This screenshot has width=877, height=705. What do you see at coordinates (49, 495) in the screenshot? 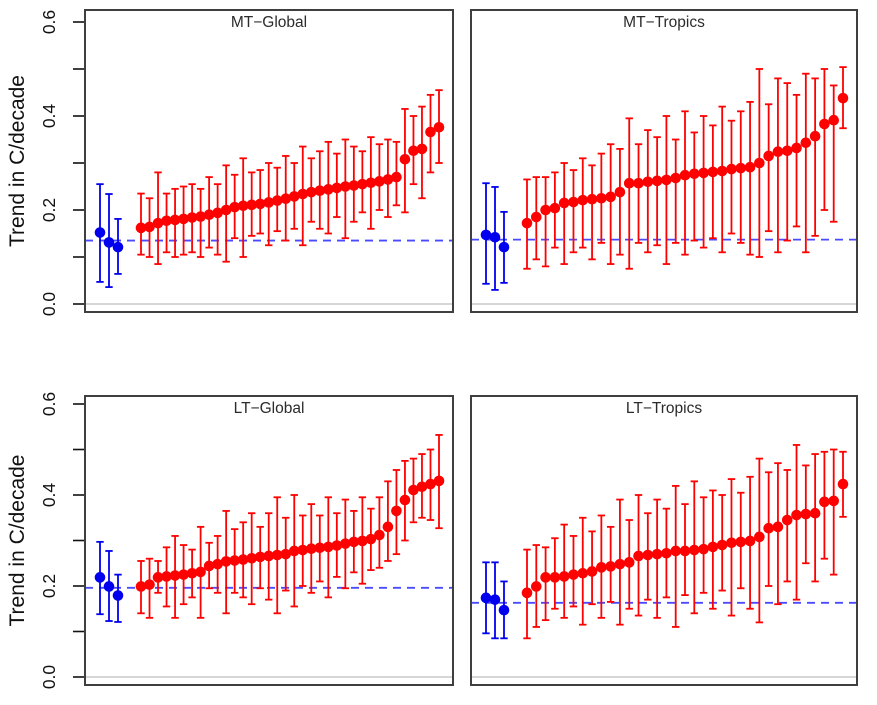
I see `y-tick-label: 0.4` at bounding box center [49, 495].